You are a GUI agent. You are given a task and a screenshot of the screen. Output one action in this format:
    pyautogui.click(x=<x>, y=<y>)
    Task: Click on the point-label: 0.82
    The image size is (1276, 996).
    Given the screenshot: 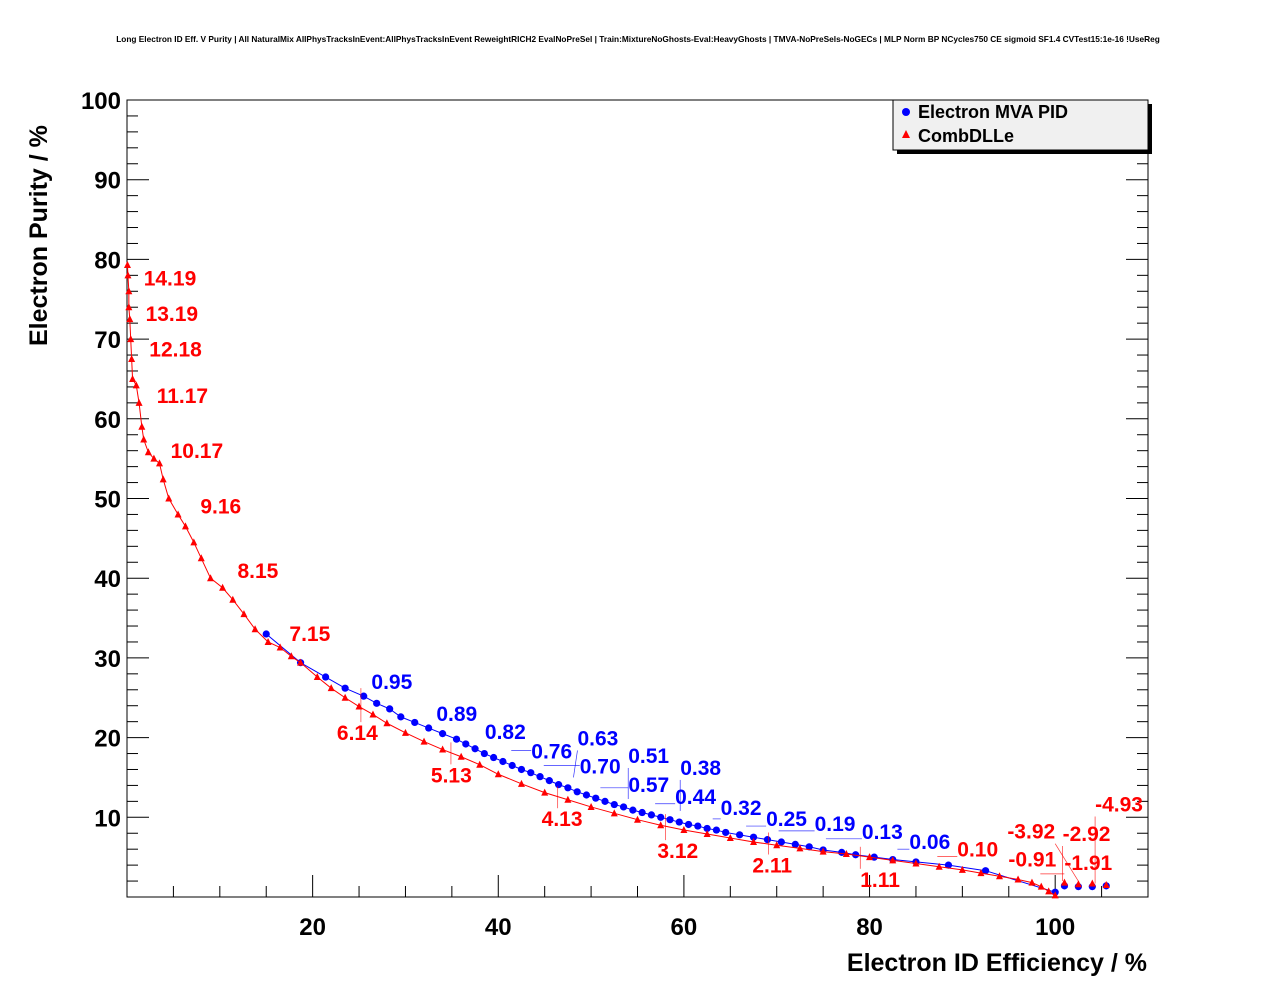 What is the action you would take?
    pyautogui.click(x=505, y=732)
    